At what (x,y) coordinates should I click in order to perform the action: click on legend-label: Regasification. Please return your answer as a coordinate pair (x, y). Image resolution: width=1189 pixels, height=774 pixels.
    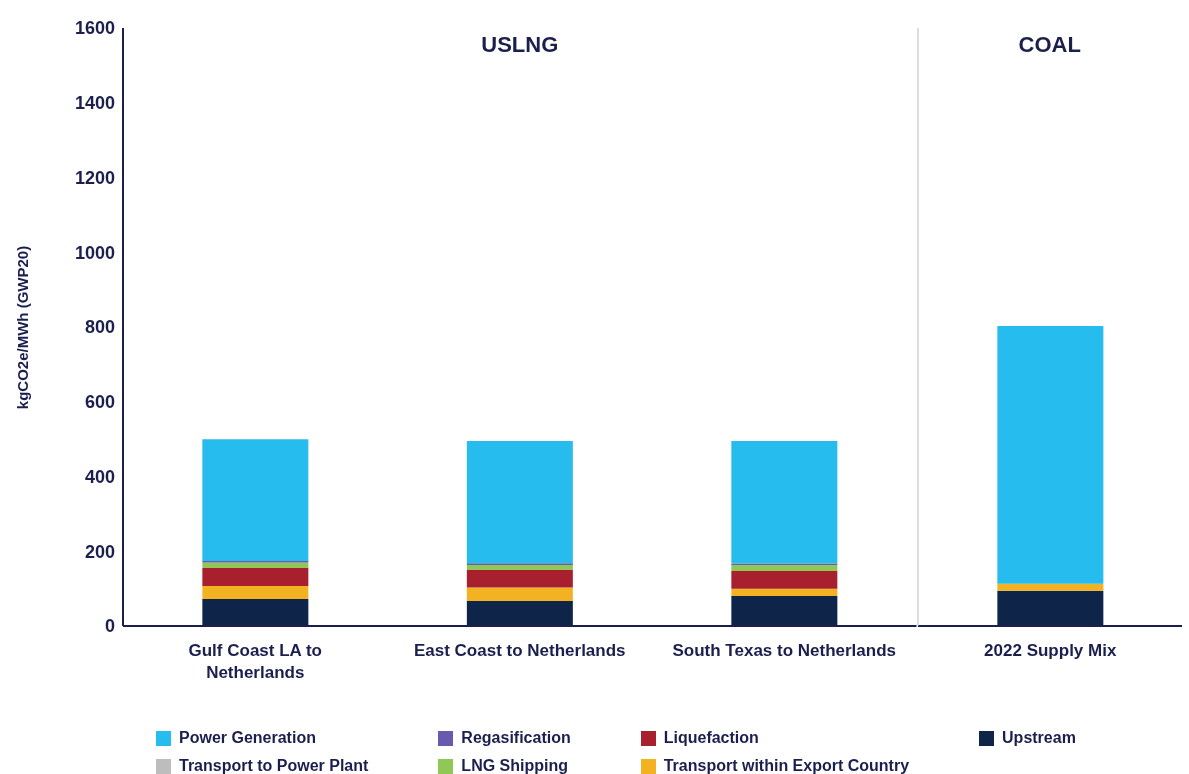
    Looking at the image, I should click on (516, 738).